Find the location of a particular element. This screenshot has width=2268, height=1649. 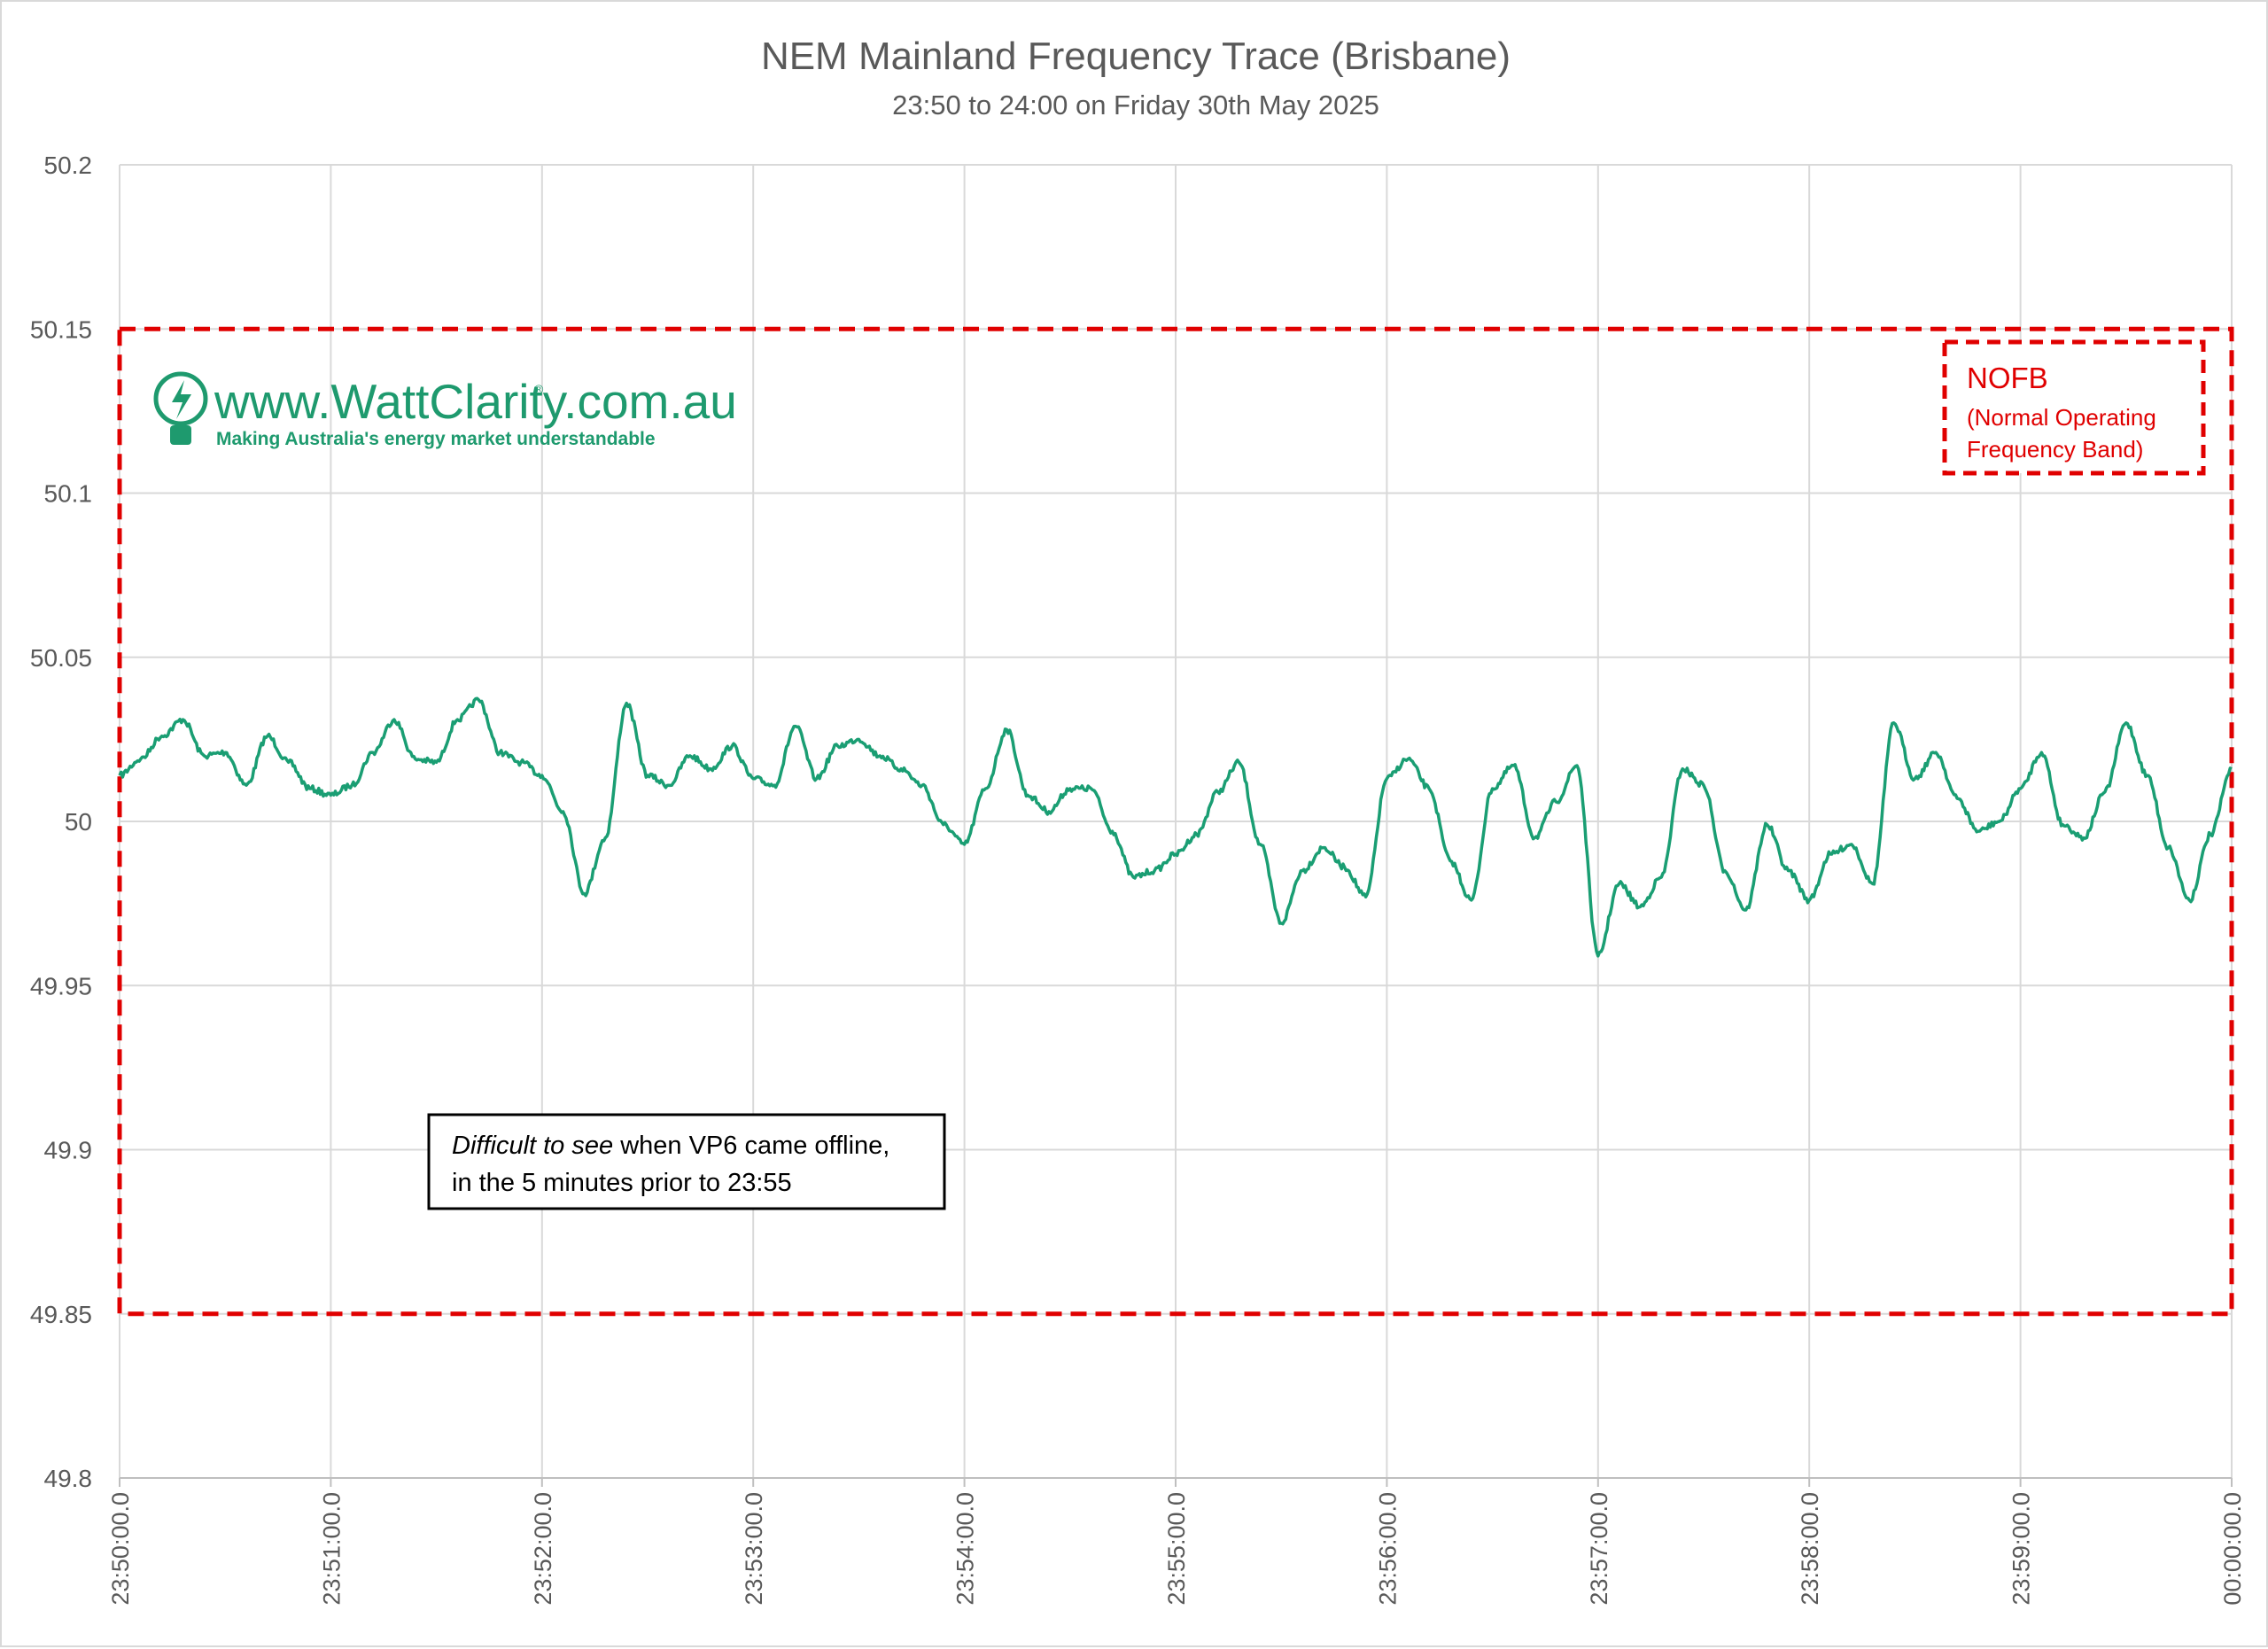

x-tick-label: 00:00:00.0 is located at coordinates (2232, 1549).